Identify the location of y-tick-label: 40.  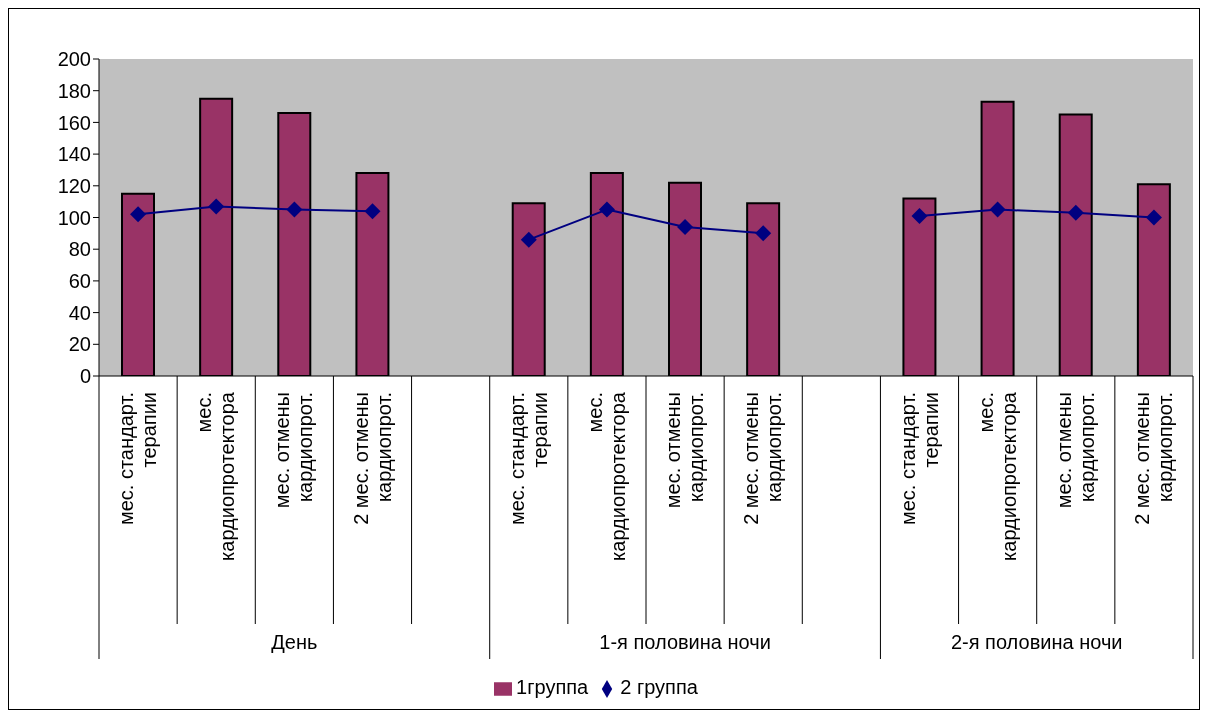
(79, 312).